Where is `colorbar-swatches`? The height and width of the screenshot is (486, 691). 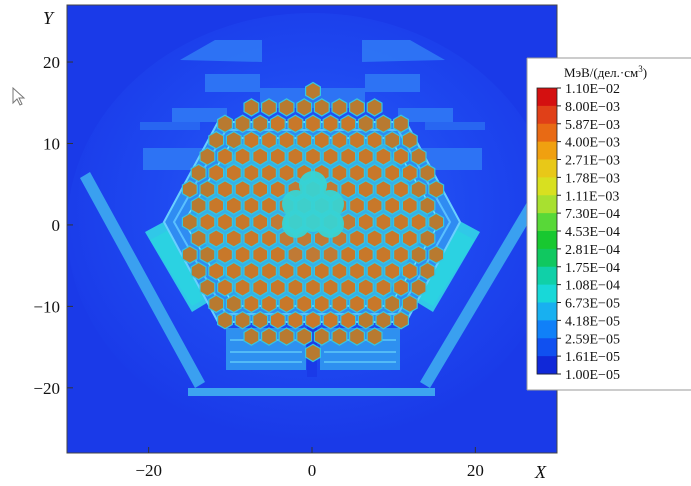
colorbar-swatches is located at coordinates (547, 231).